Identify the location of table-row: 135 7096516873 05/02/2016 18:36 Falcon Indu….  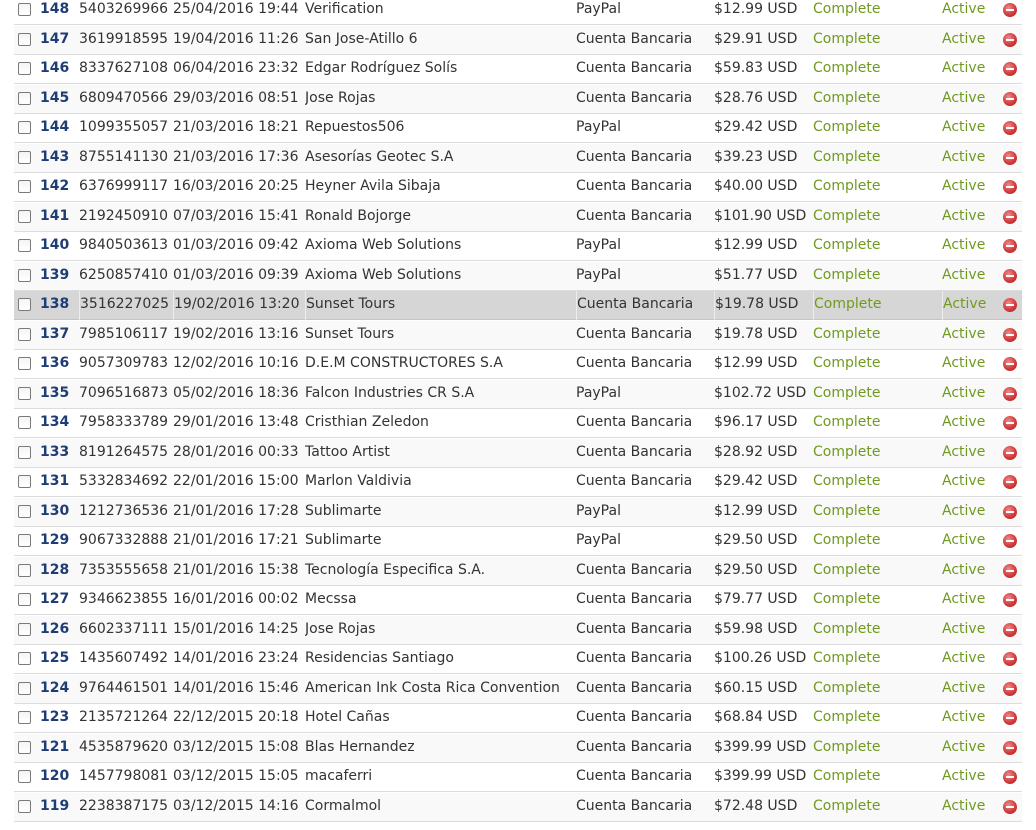
(518, 394).